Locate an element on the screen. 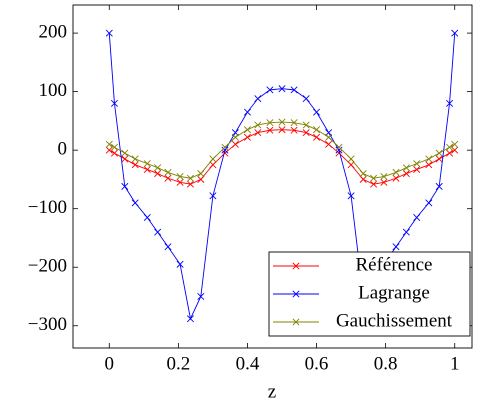  legend-label: Référence is located at coordinates (394, 264).